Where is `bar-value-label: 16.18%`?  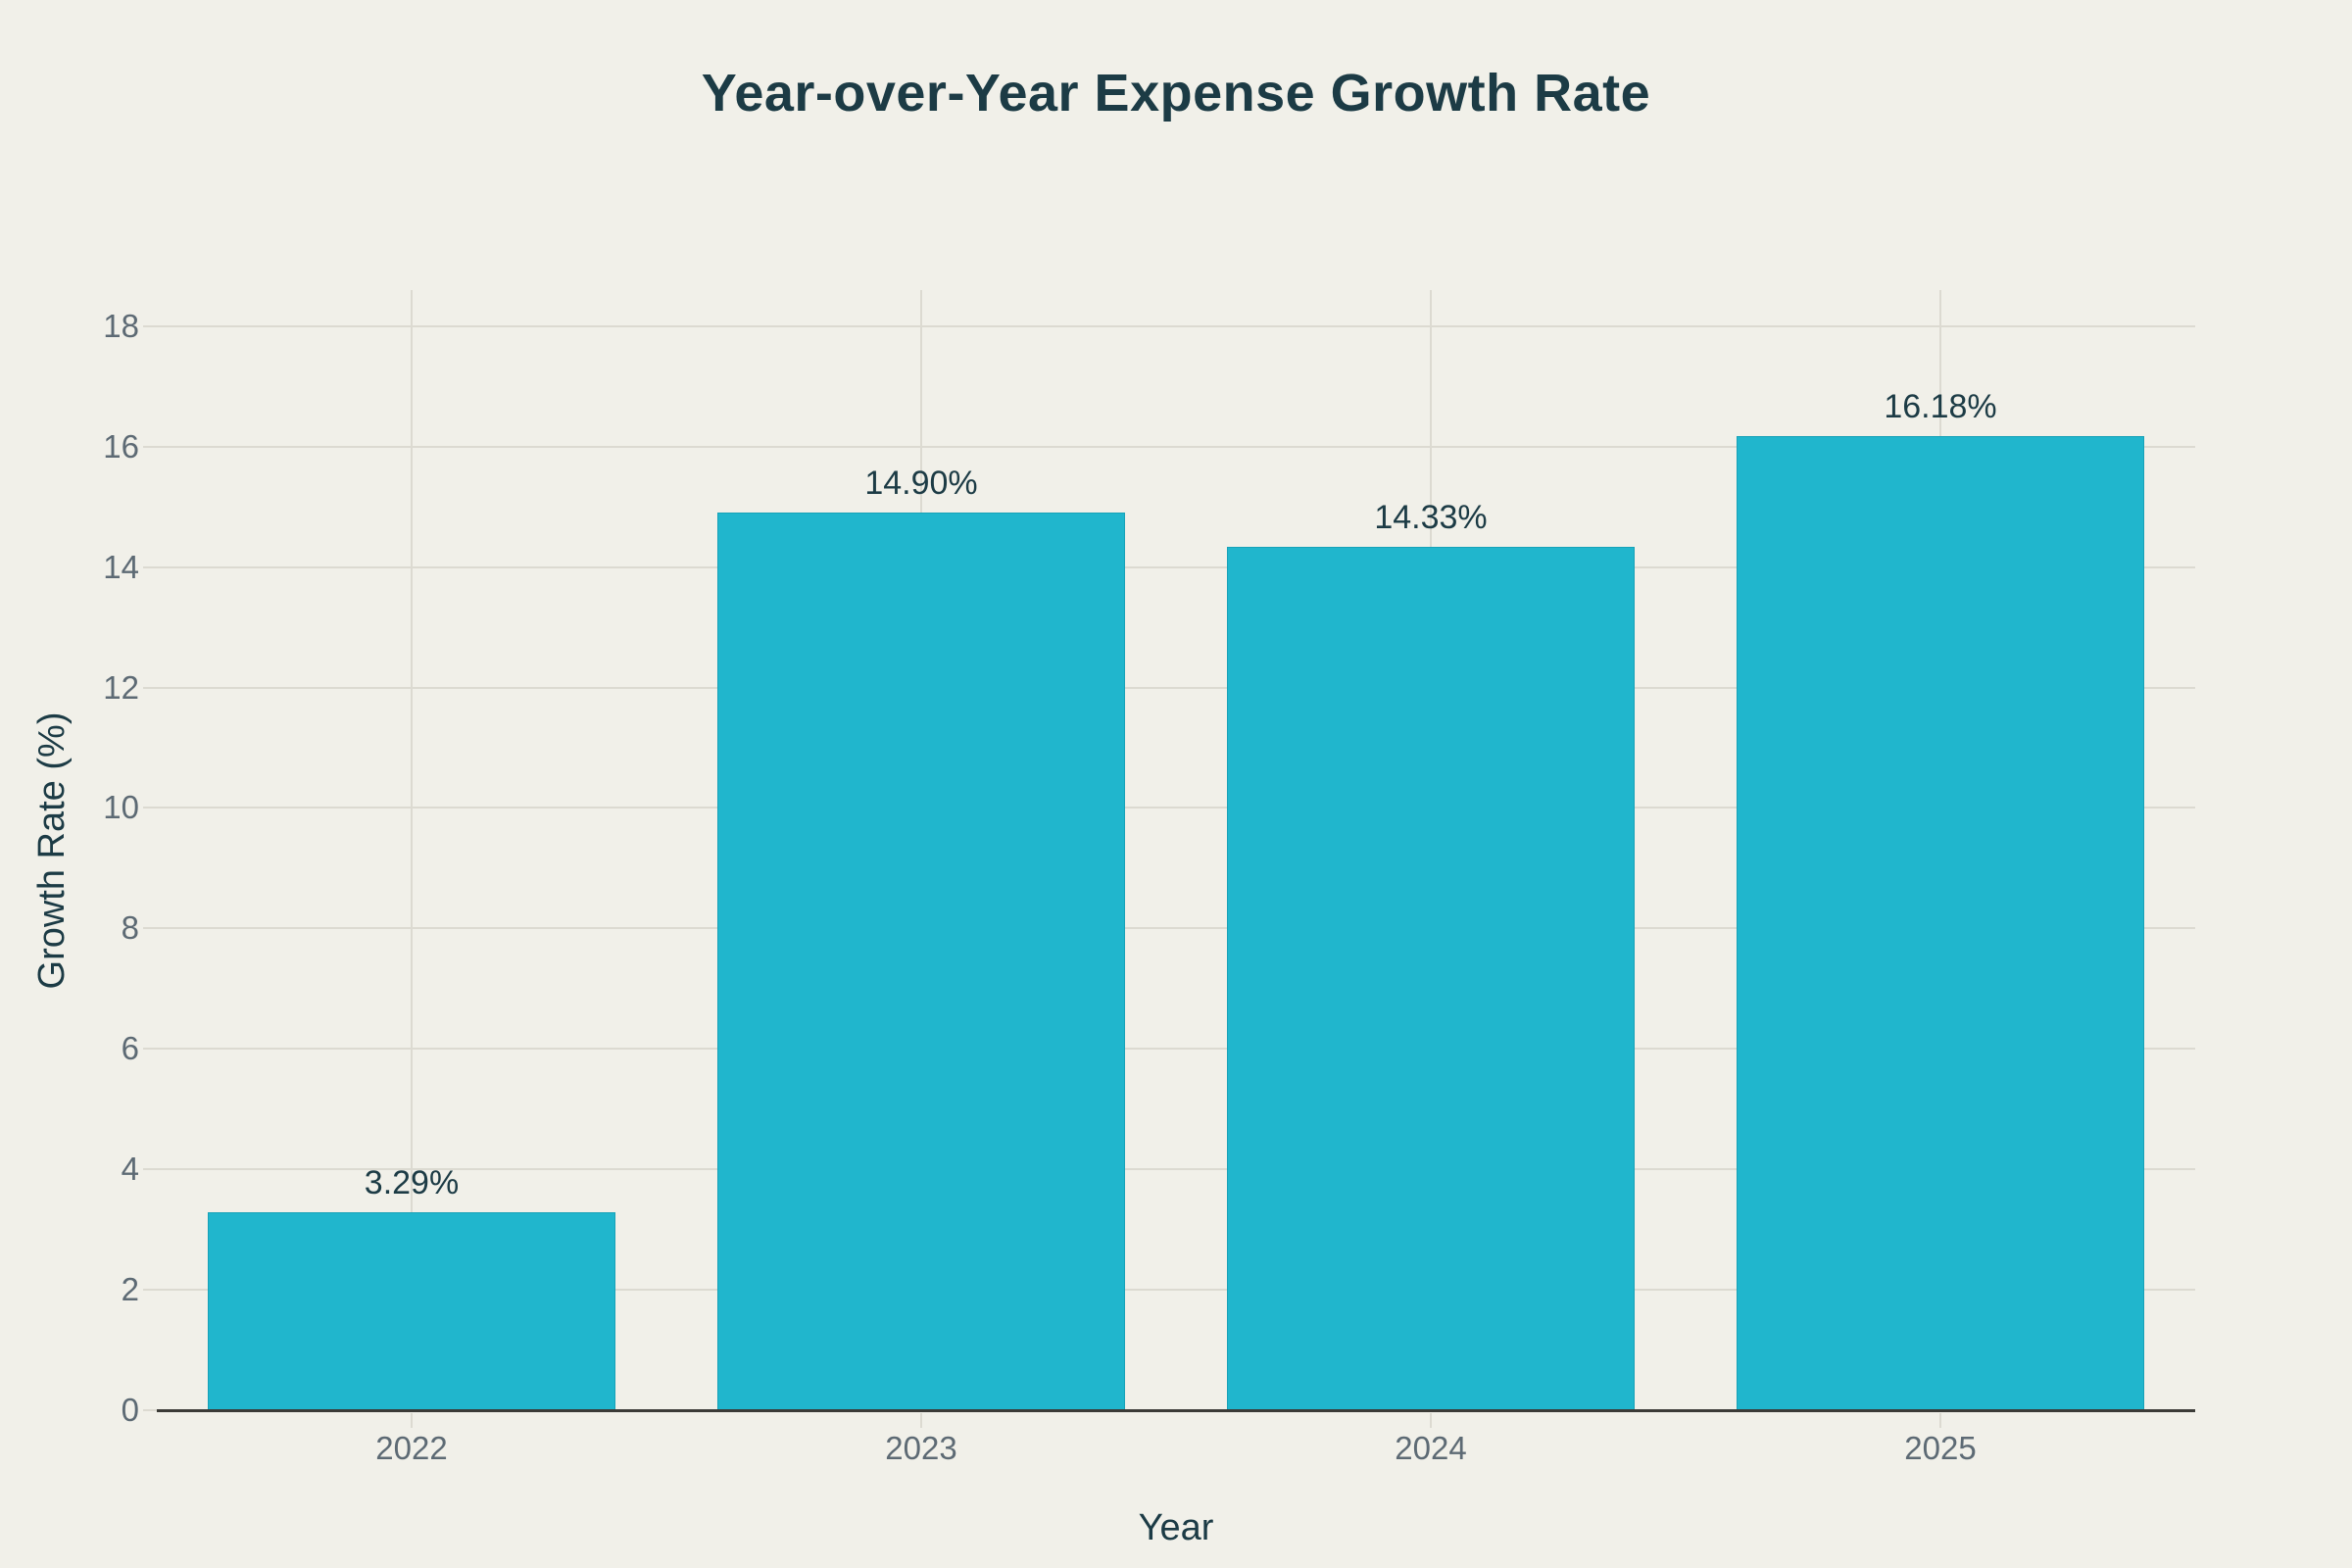 bar-value-label: 16.18% is located at coordinates (1940, 406).